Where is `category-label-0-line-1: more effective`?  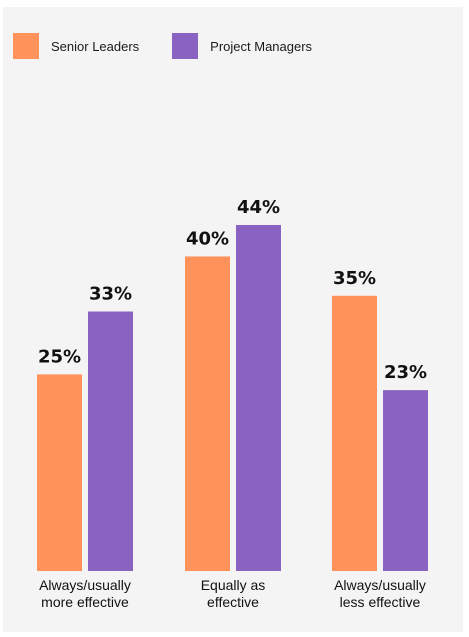
category-label-0-line-1: more effective is located at coordinates (85, 602).